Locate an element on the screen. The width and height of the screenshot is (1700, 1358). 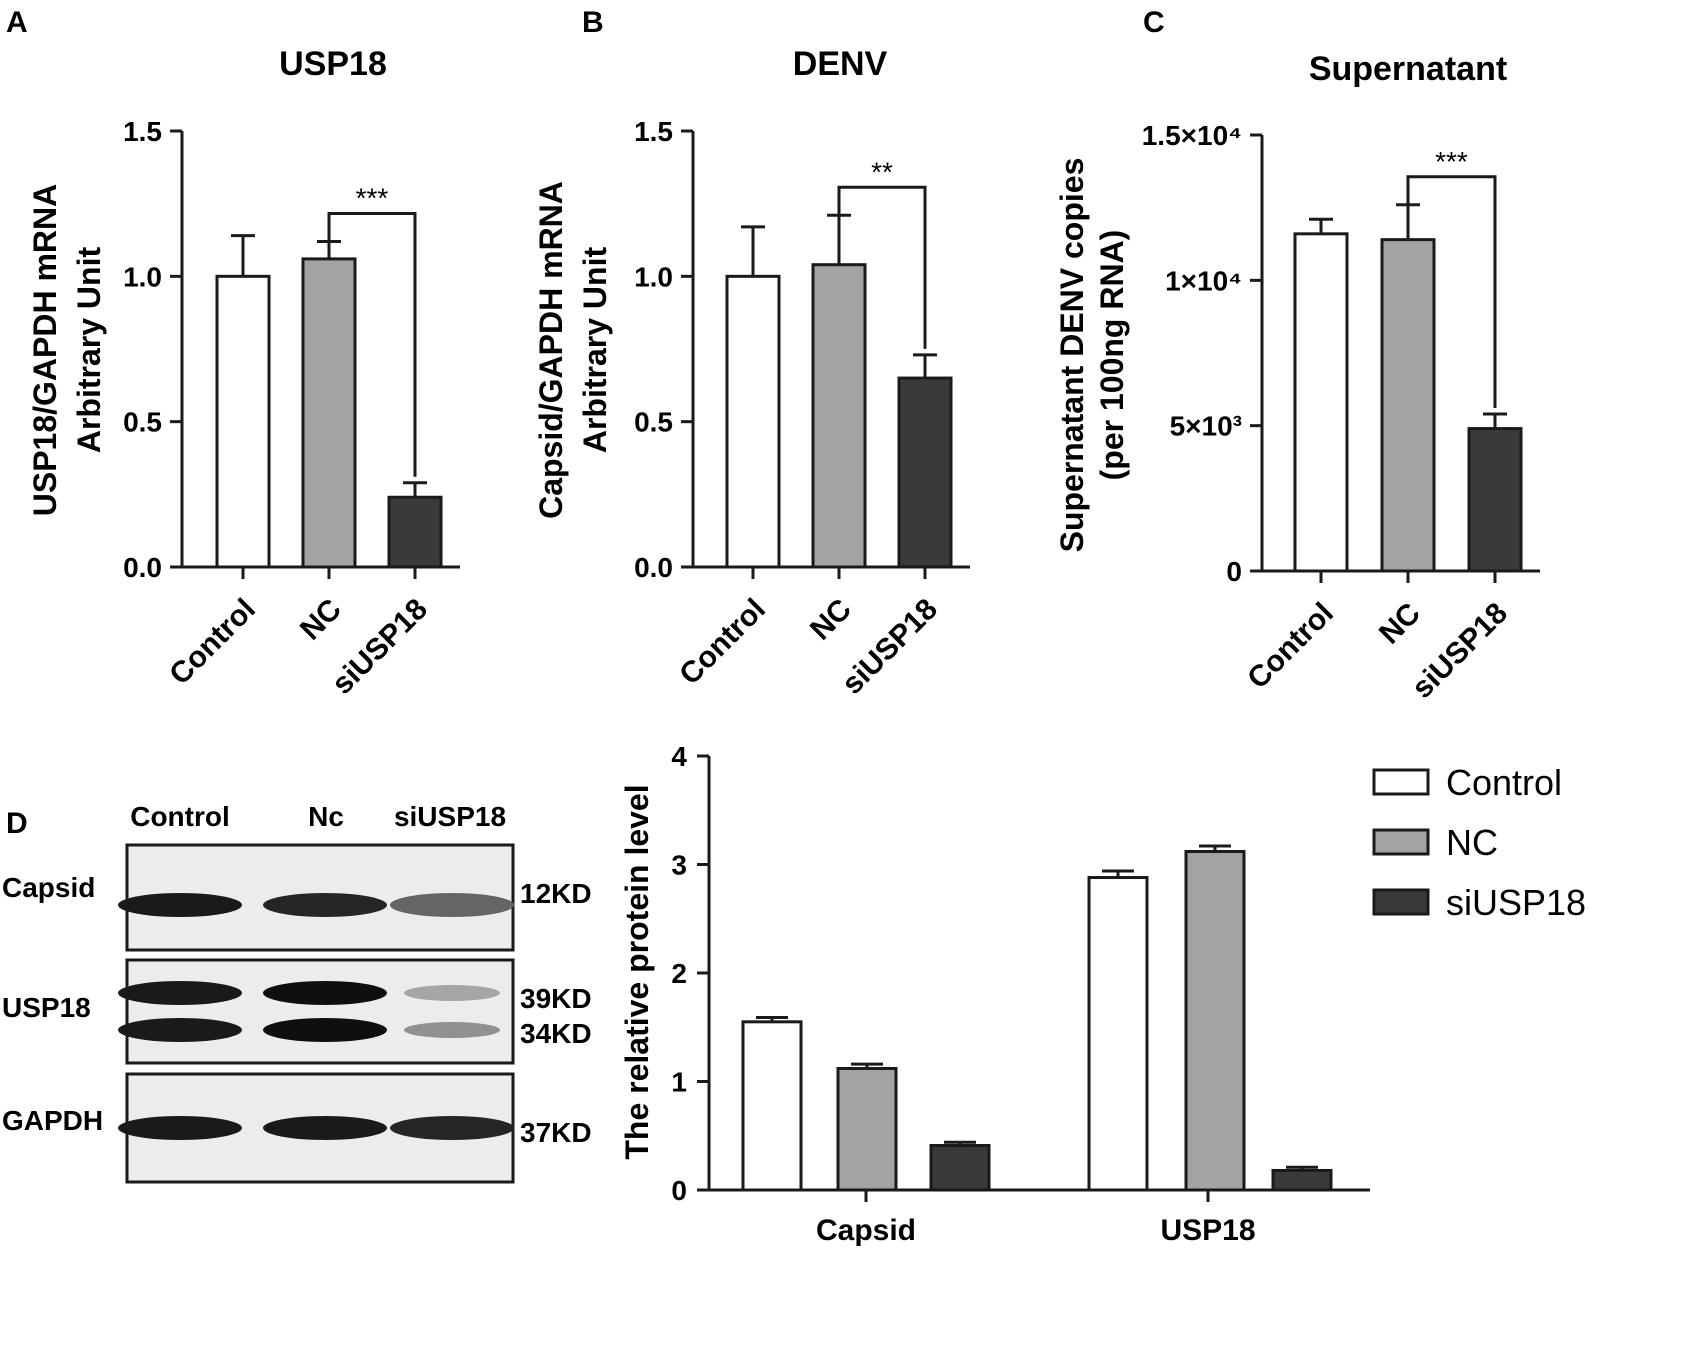
y-axis-label: Supernatant DENV copies is located at coordinates (1072, 355).